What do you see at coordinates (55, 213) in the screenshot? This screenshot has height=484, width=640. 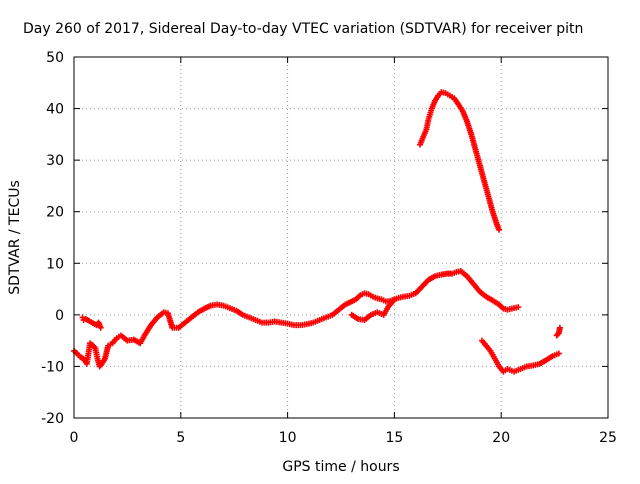 I see `y-tick-label: 20` at bounding box center [55, 213].